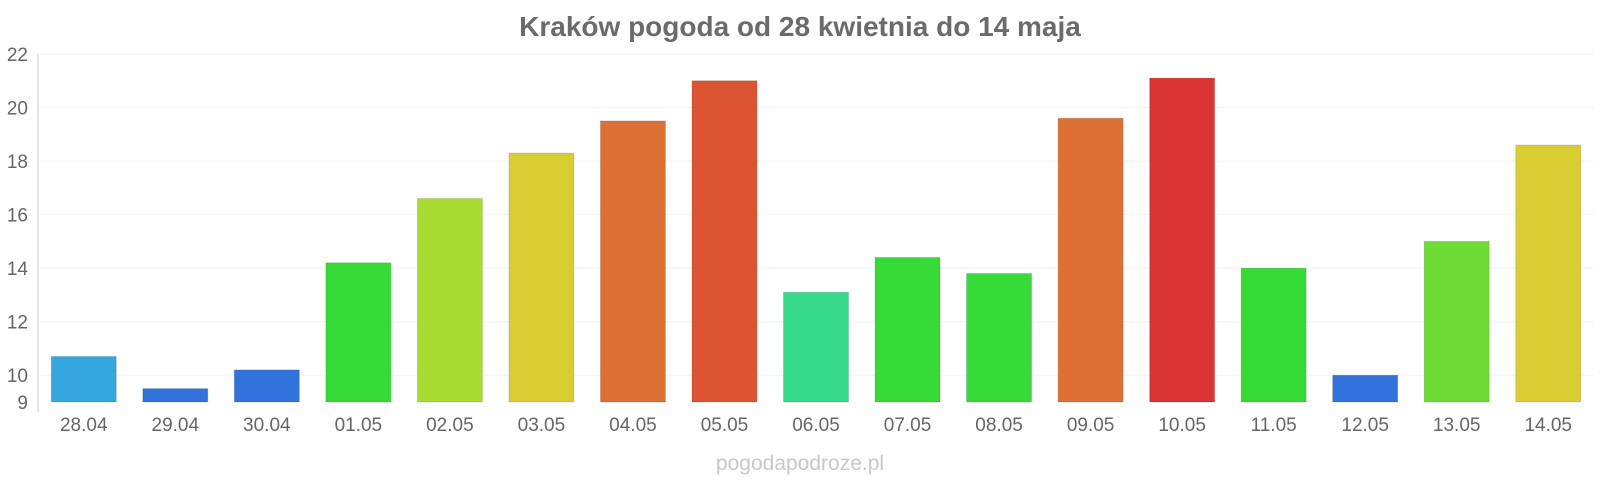  What do you see at coordinates (633, 425) in the screenshot?
I see `x-tick-label: 04.05` at bounding box center [633, 425].